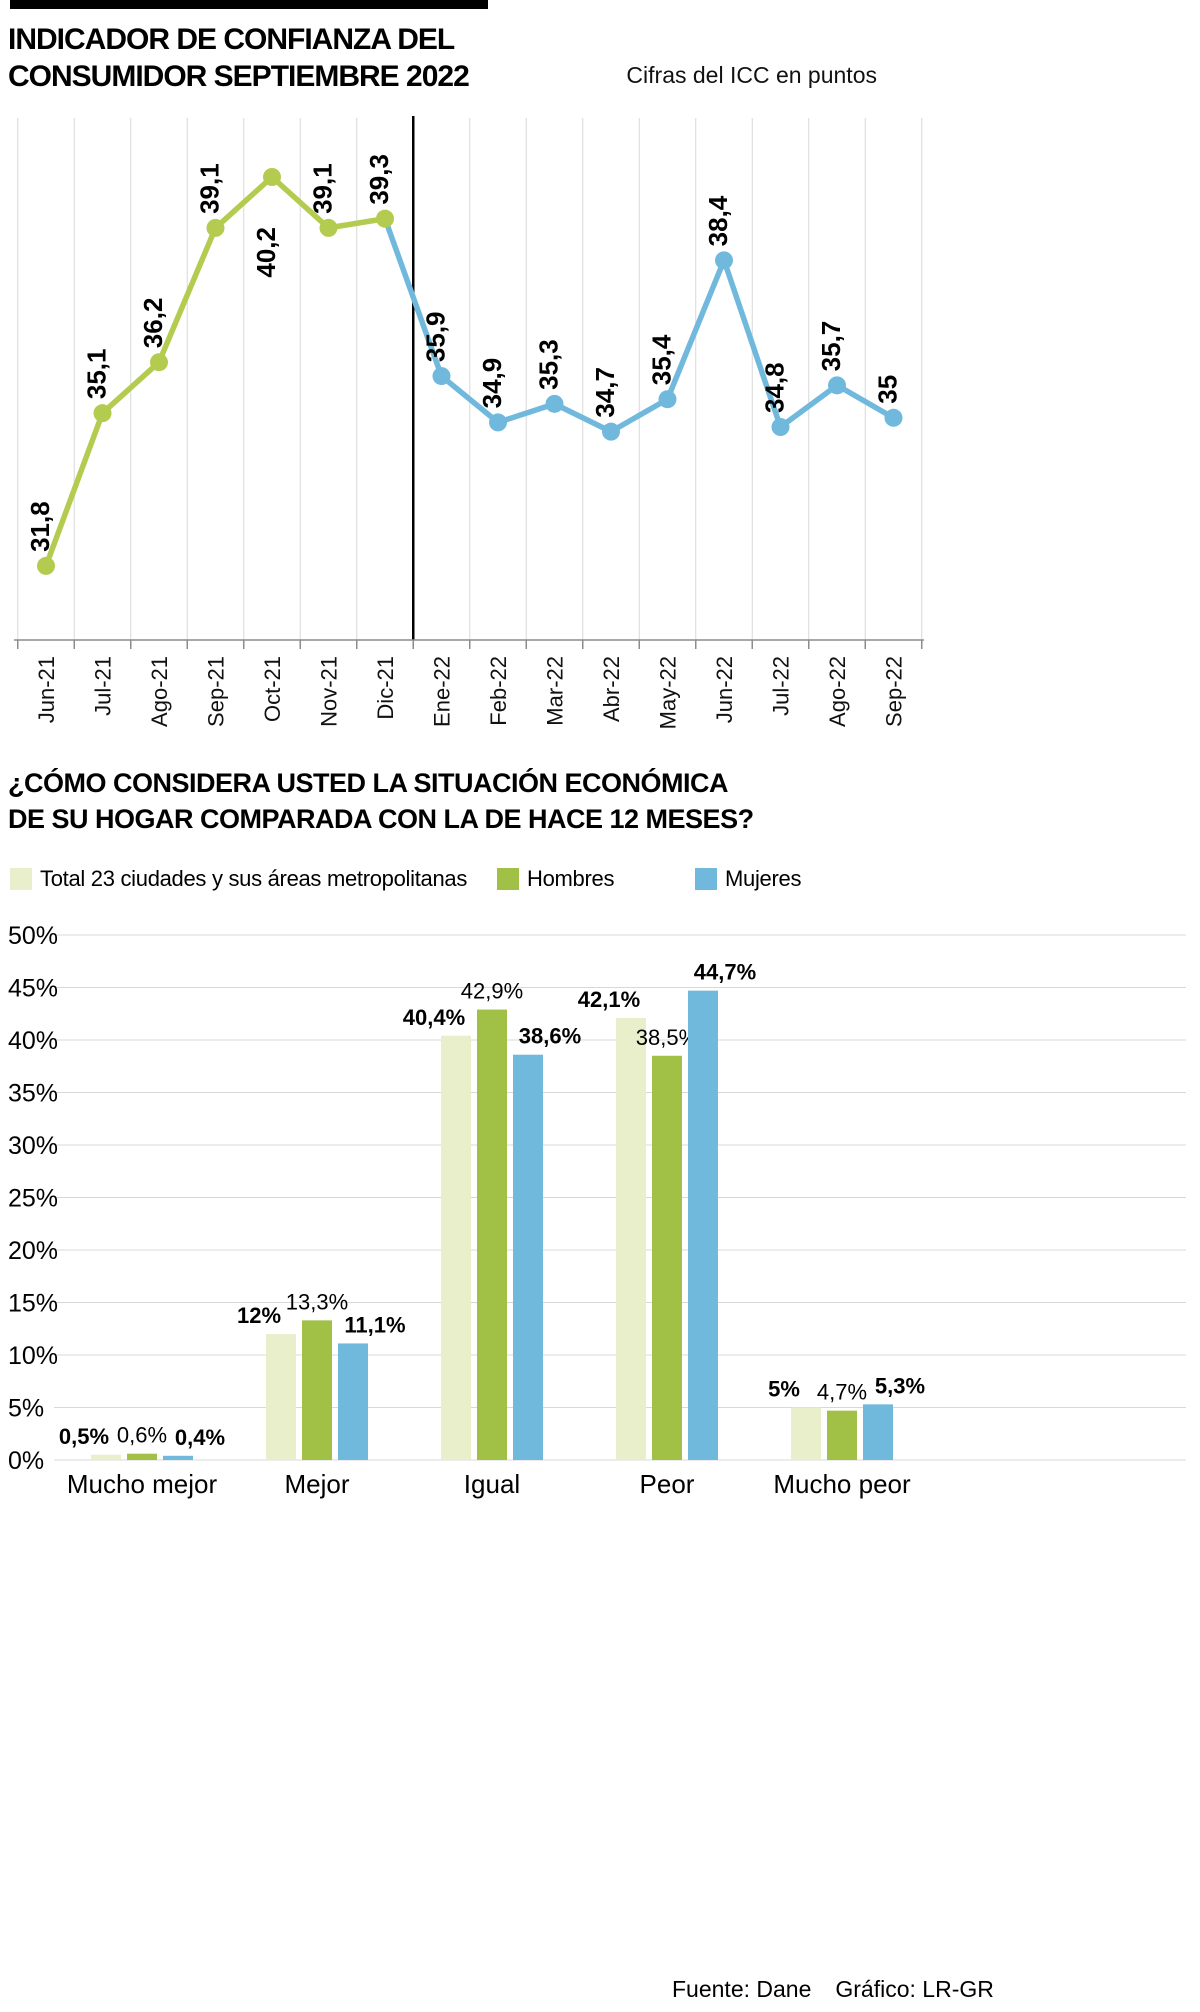 This screenshot has height=2012, width=1200. I want to click on x-axis-label: Abr-22, so click(611, 689).